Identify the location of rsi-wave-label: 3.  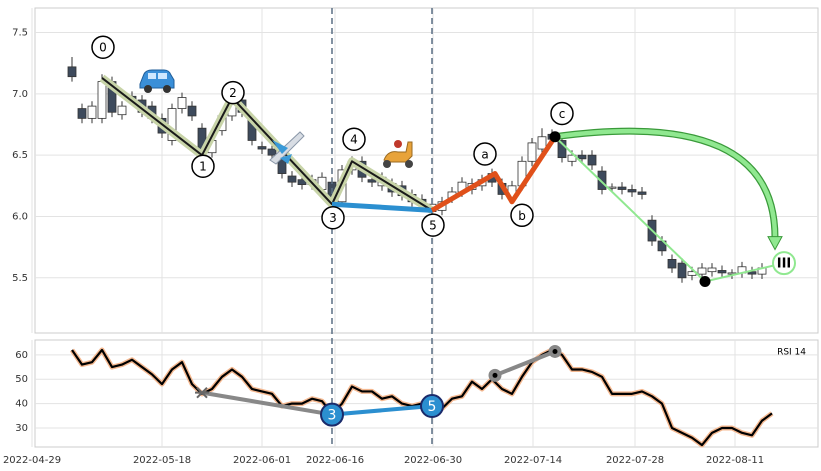
(332, 416).